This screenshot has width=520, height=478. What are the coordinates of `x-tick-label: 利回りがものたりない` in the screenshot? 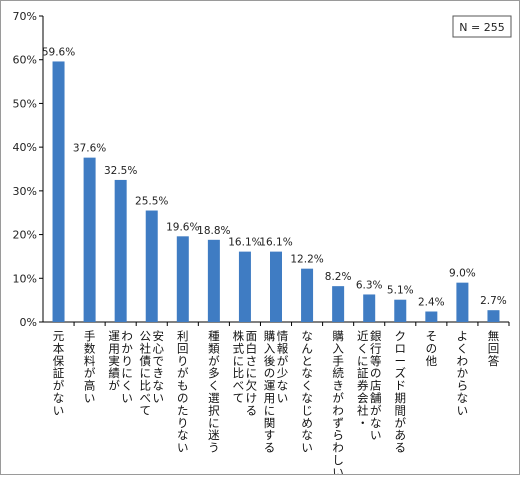 It's located at (183, 392).